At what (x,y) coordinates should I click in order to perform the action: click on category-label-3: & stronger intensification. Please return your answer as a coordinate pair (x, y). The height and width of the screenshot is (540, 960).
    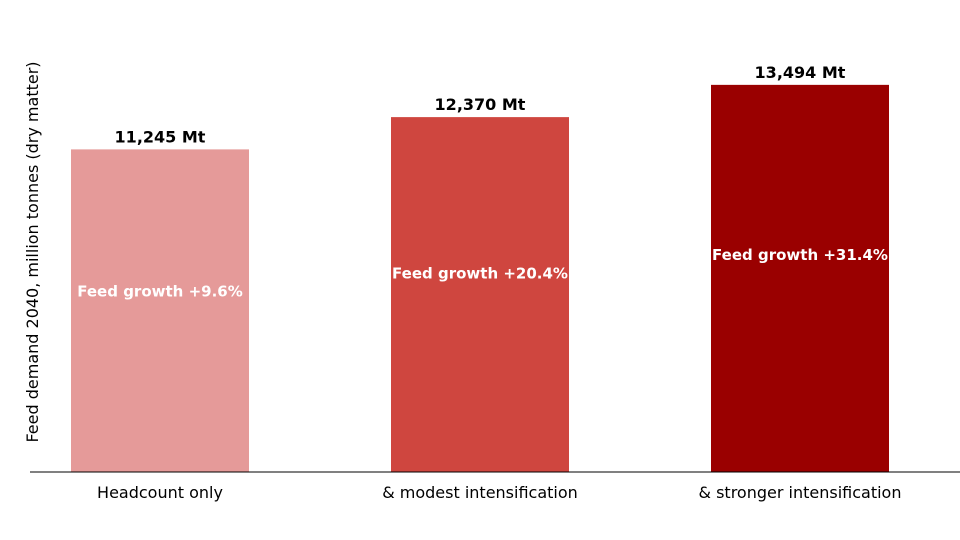
    Looking at the image, I should click on (800, 492).